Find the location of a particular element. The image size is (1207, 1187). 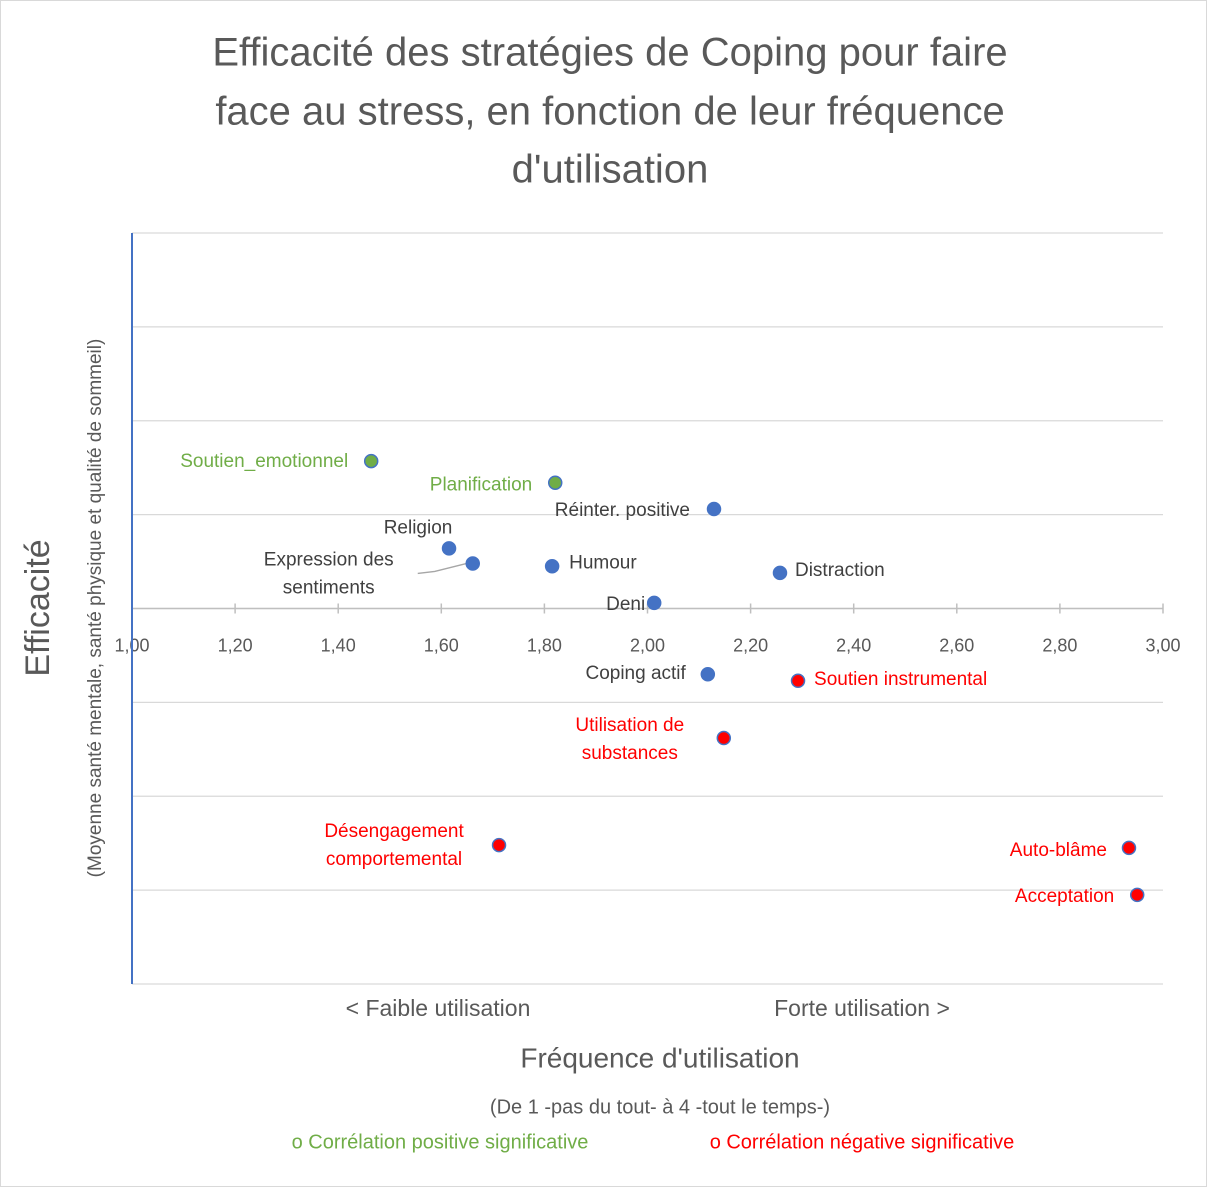

point-label: Réinter. positive is located at coordinates (622, 510).